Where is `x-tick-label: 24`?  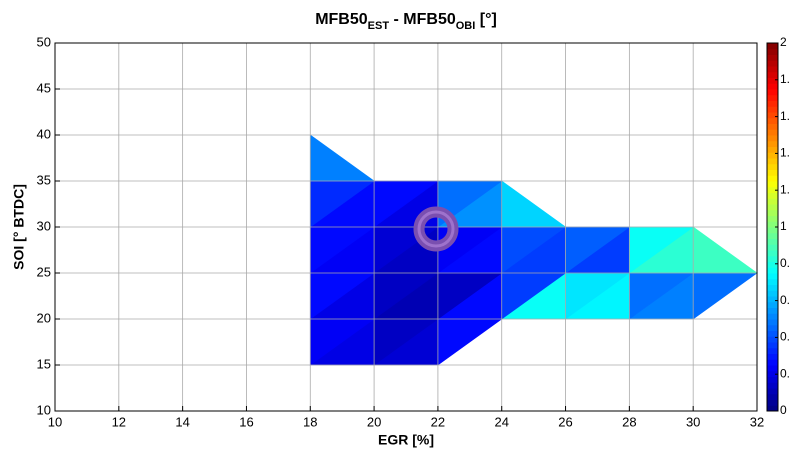
x-tick-label: 24 is located at coordinates (501, 421).